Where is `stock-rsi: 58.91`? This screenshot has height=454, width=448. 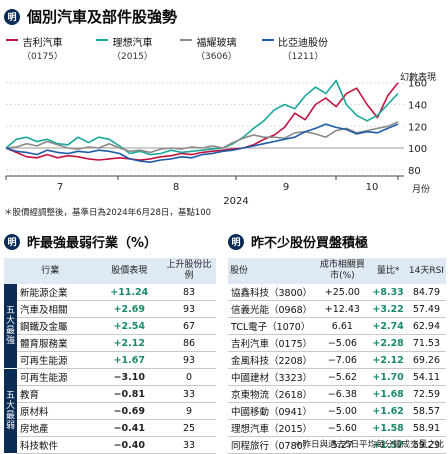 stock-rsi: 58.91 is located at coordinates (426, 428).